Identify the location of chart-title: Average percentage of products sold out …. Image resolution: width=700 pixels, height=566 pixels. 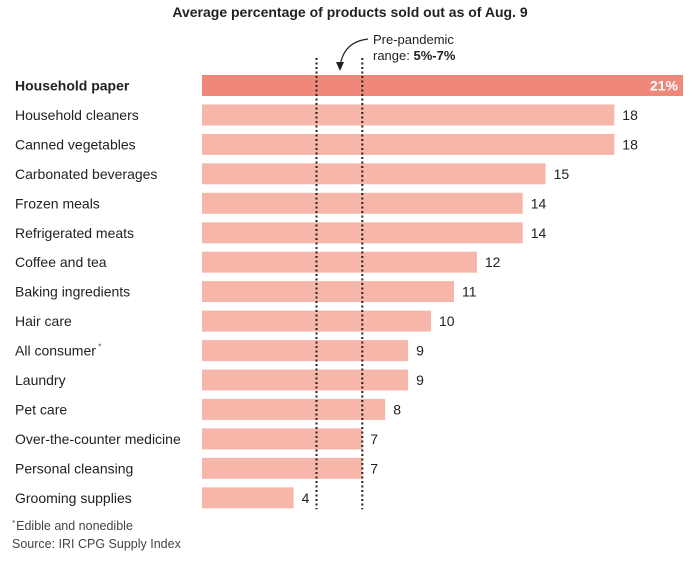
(349, 12).